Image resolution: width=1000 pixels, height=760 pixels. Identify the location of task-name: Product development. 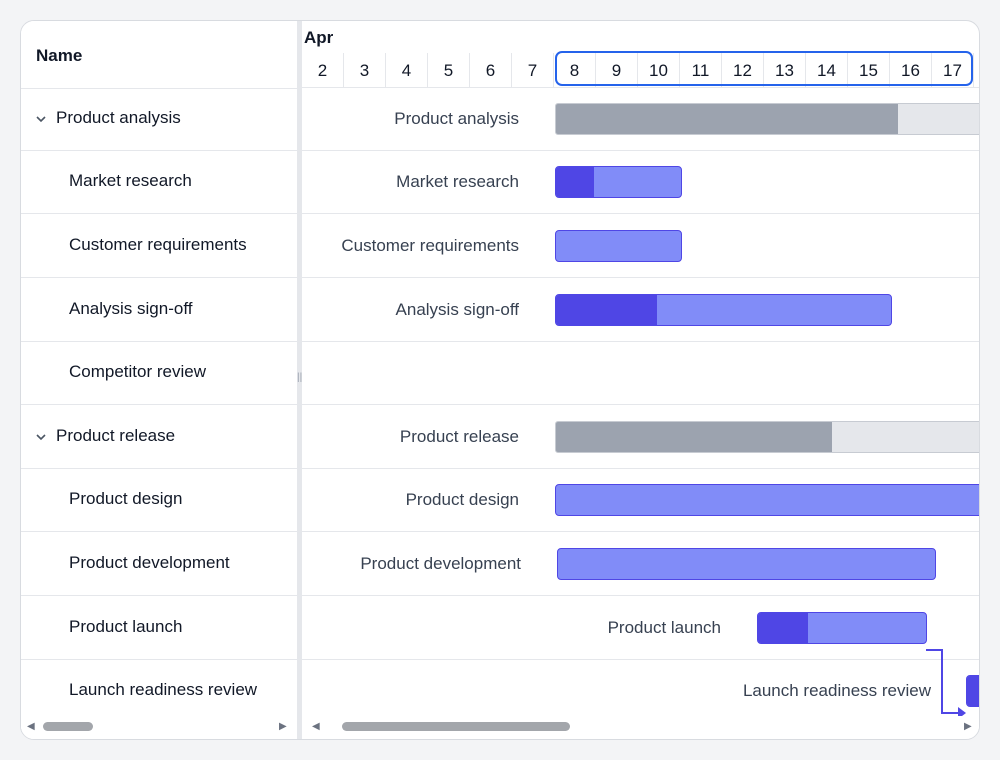
(149, 562).